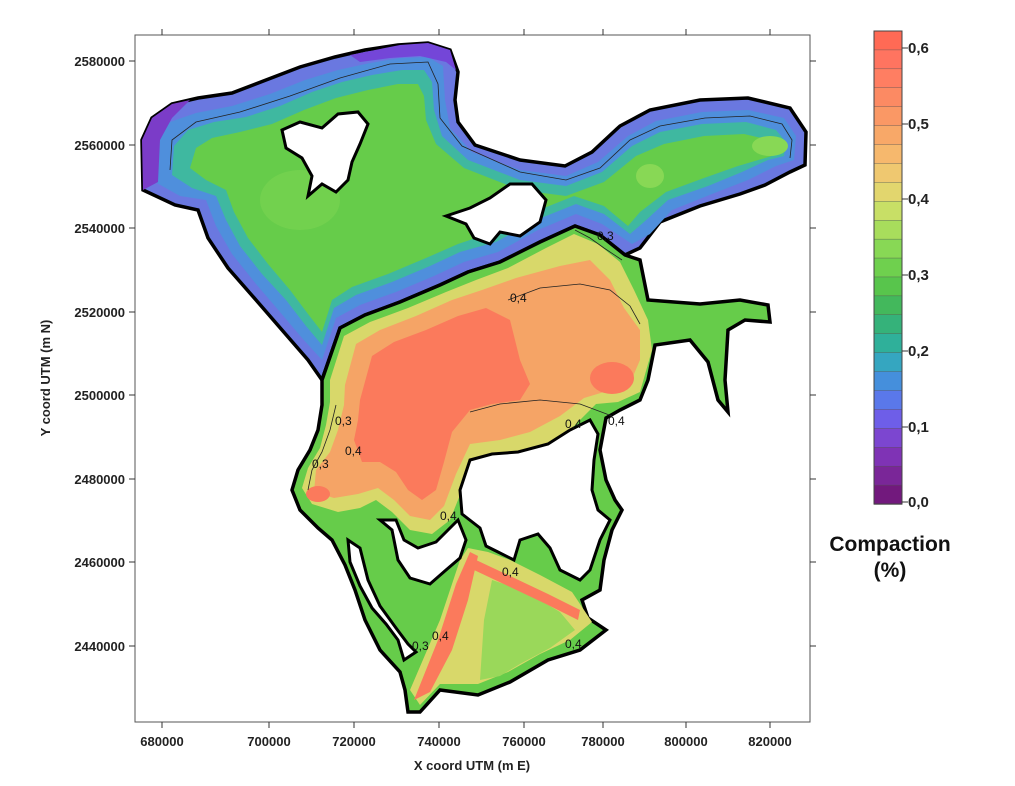 This screenshot has height=786, width=1015. I want to click on y-tick: 2580000, so click(445, 61).